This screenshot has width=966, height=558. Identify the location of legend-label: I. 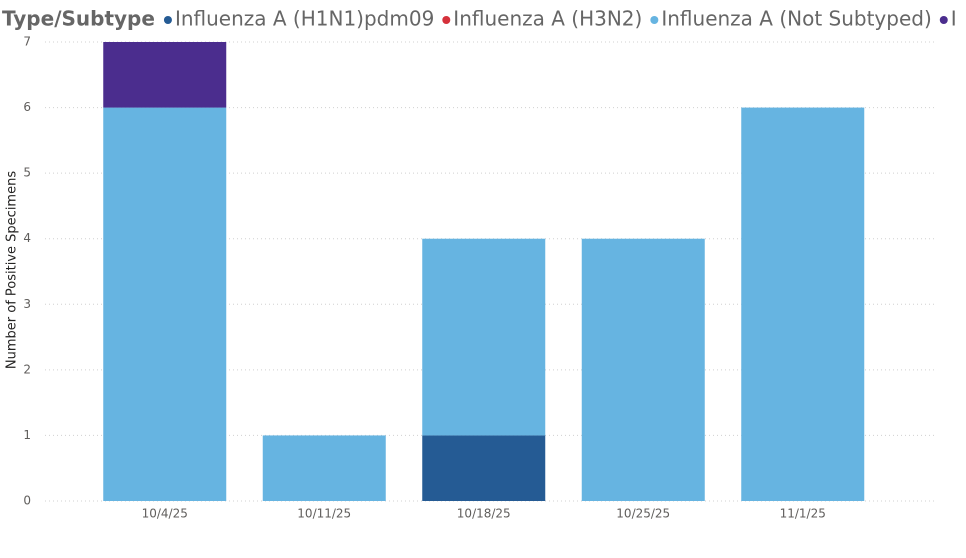
(954, 19).